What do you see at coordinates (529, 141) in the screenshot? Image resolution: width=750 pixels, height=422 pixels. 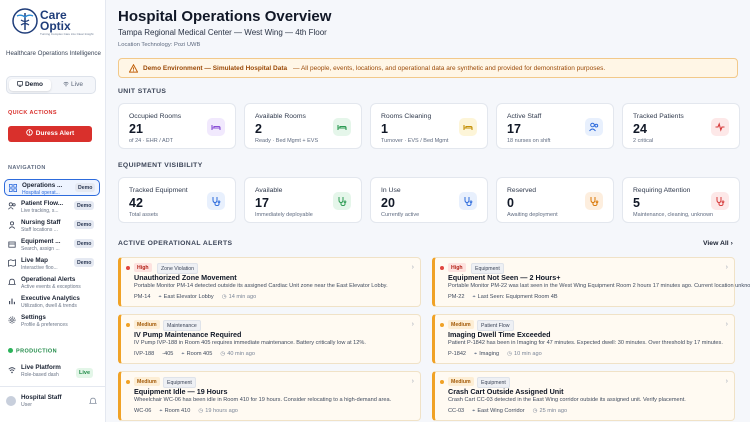 I see `stat-subtext: 18 nurses on shift` at bounding box center [529, 141].